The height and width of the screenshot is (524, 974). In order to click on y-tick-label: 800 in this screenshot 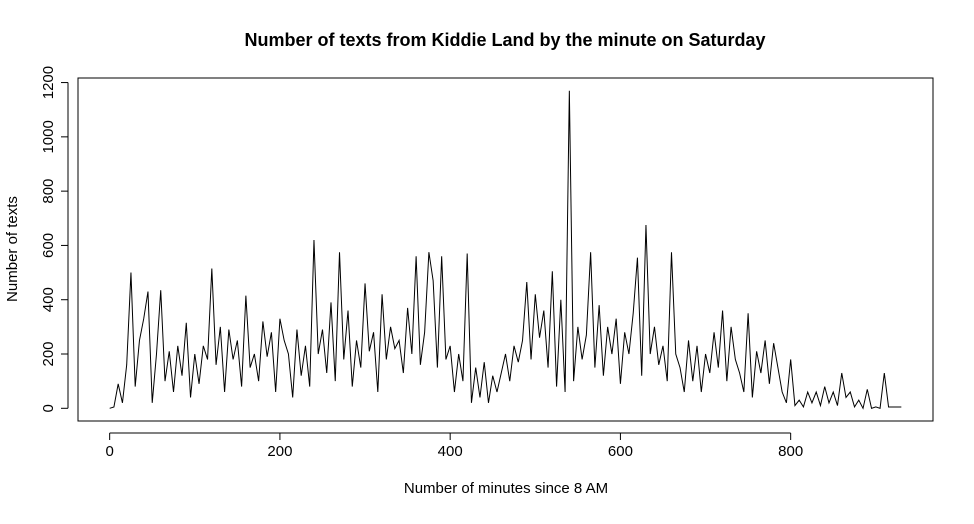, I will do `click(48, 191)`.